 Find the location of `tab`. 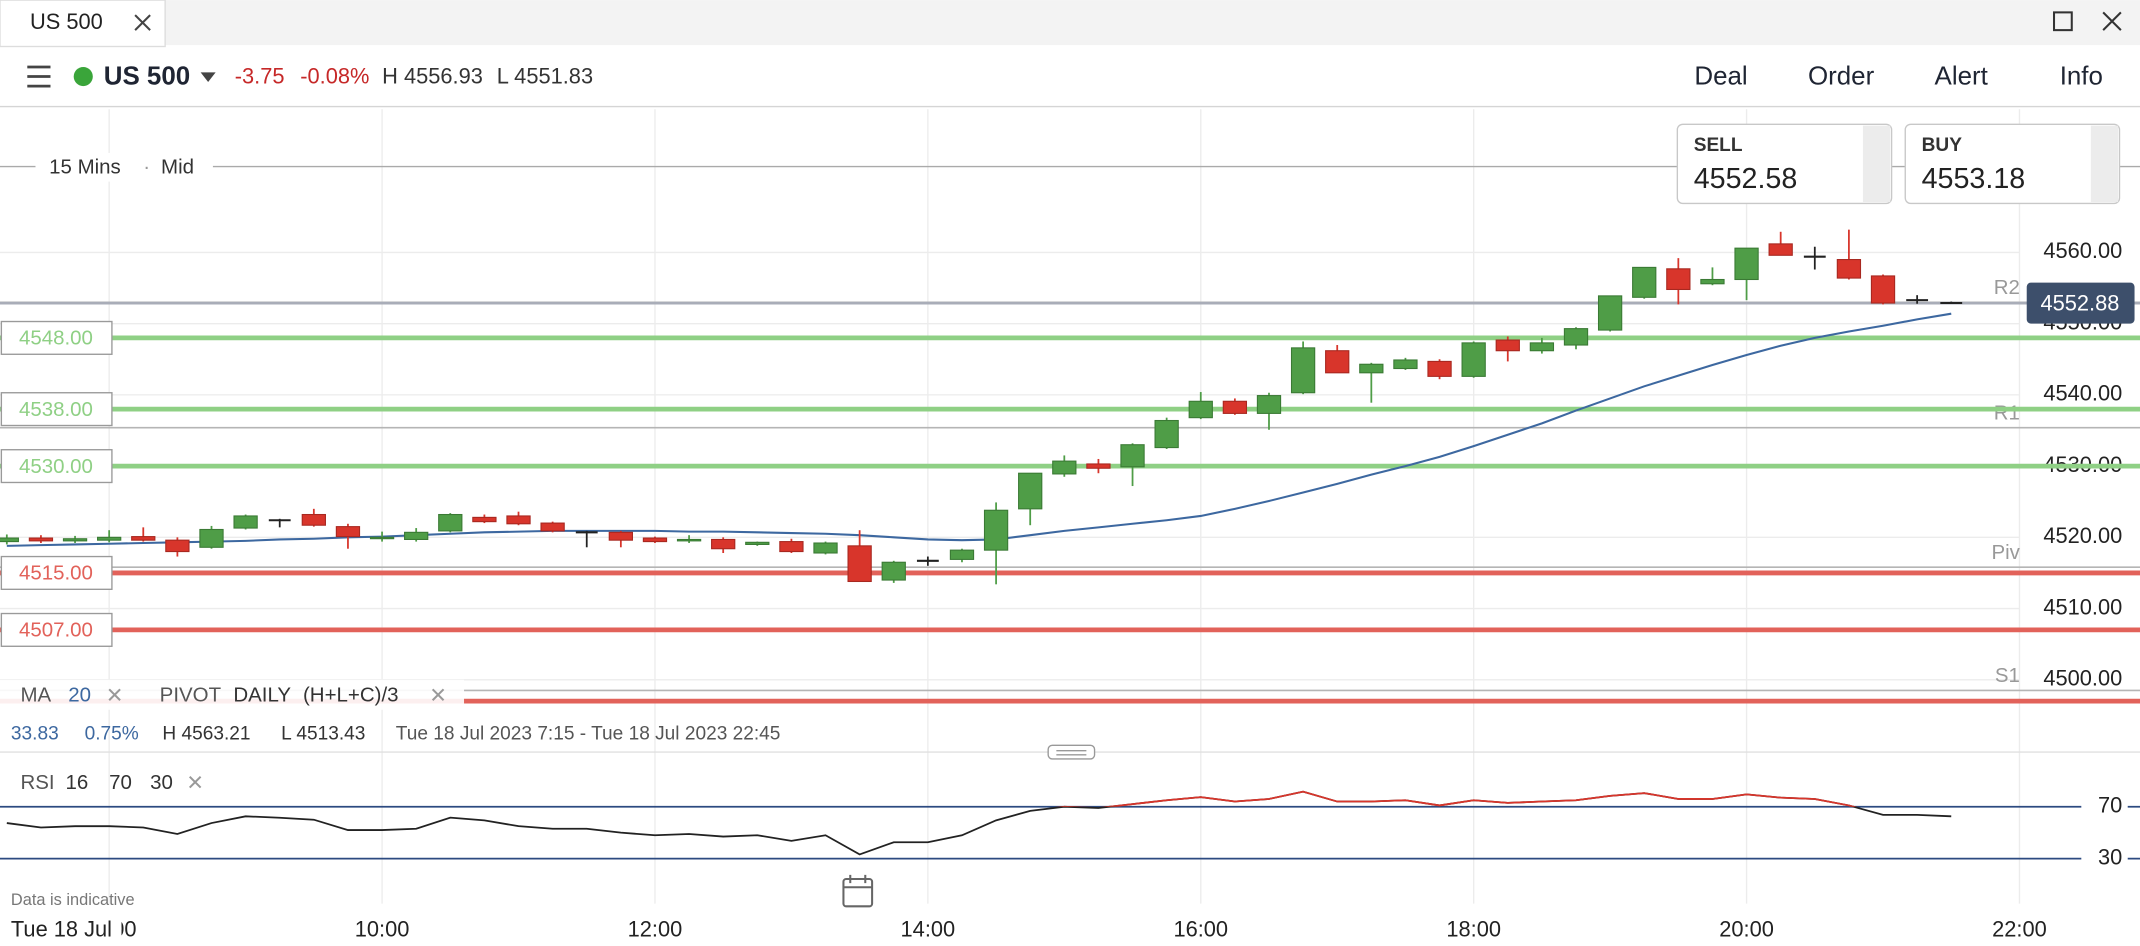

tab is located at coordinates (83, 24).